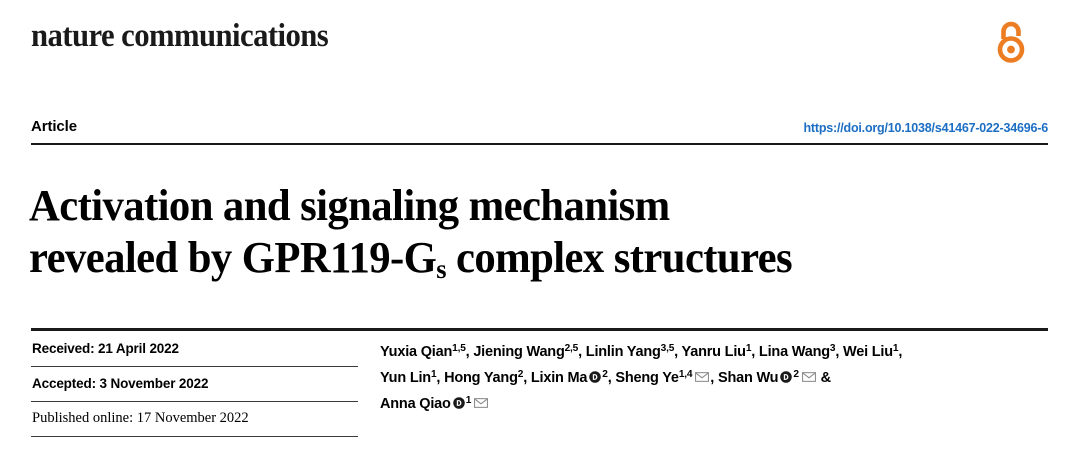 The image size is (1080, 471). Describe the element at coordinates (415, 404) in the screenshot. I see `author-name: Anna Qiao` at that location.